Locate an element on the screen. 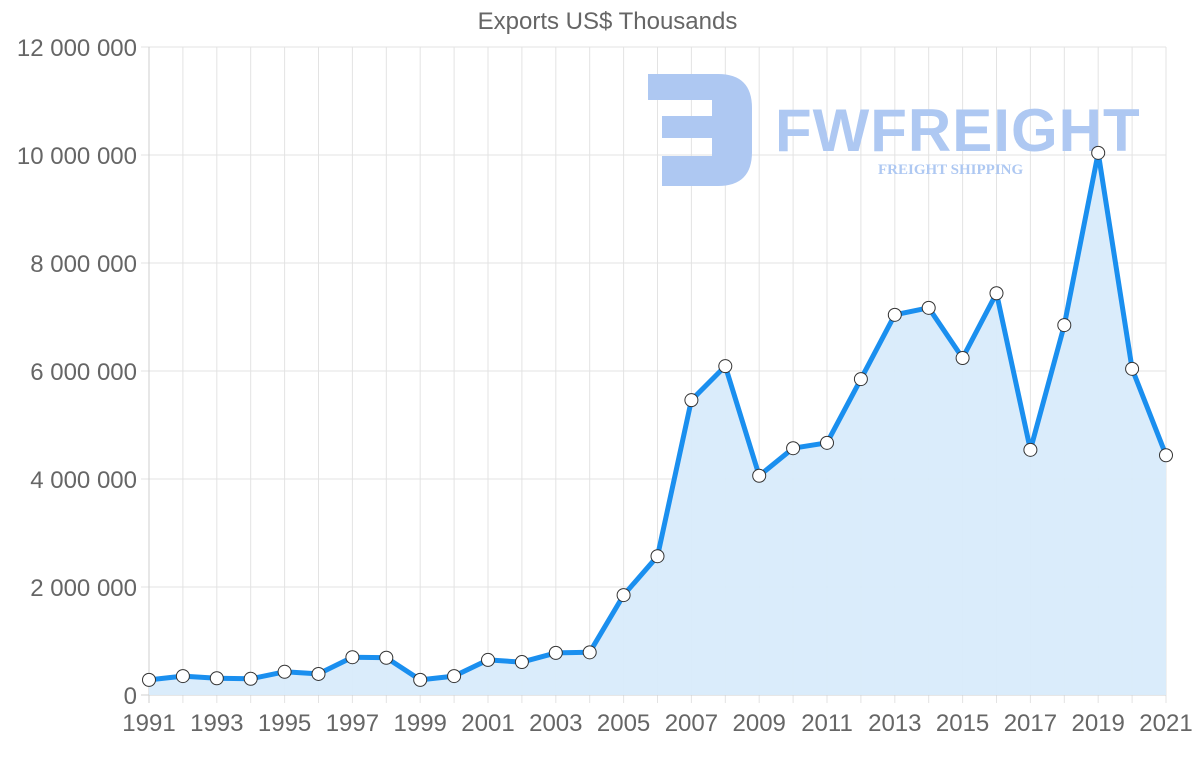 This screenshot has width=1200, height=763. fwfreight-watermark: FWFREIGHT FREIGHT SHIPPING is located at coordinates (894, 130).